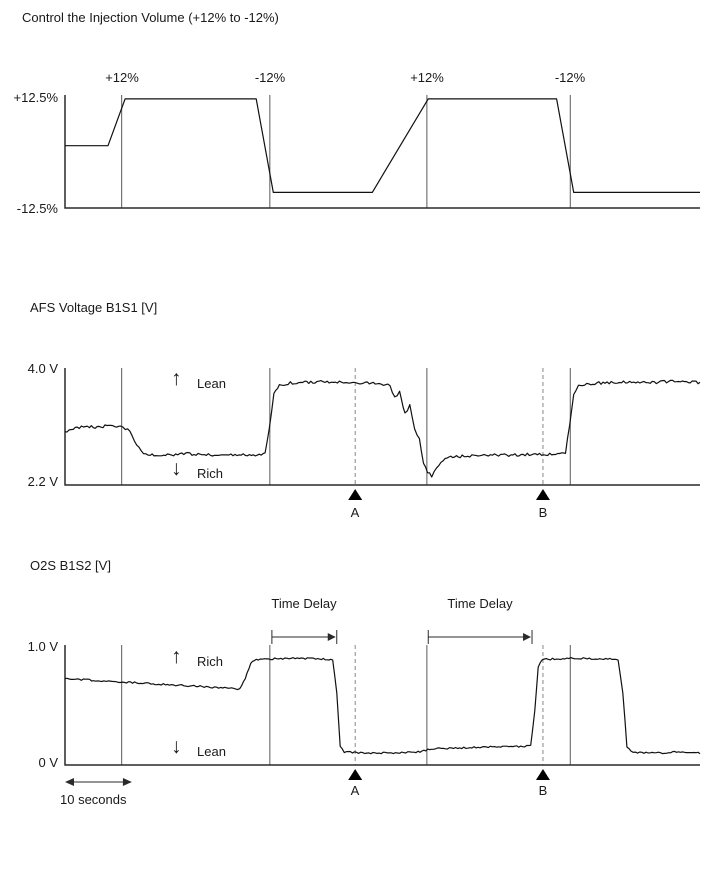 The height and width of the screenshot is (882, 713). Describe the element at coordinates (211, 751) in the screenshot. I see `chart3-lean-label: Lean` at that location.